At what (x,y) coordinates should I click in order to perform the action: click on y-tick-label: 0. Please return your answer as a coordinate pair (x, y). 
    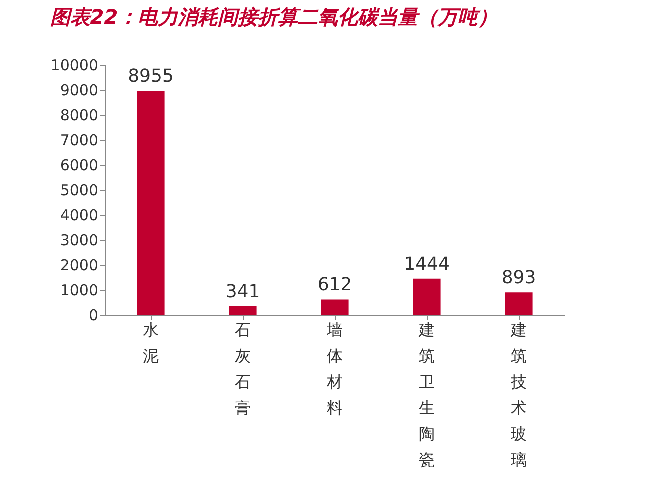
    Looking at the image, I should click on (93, 315).